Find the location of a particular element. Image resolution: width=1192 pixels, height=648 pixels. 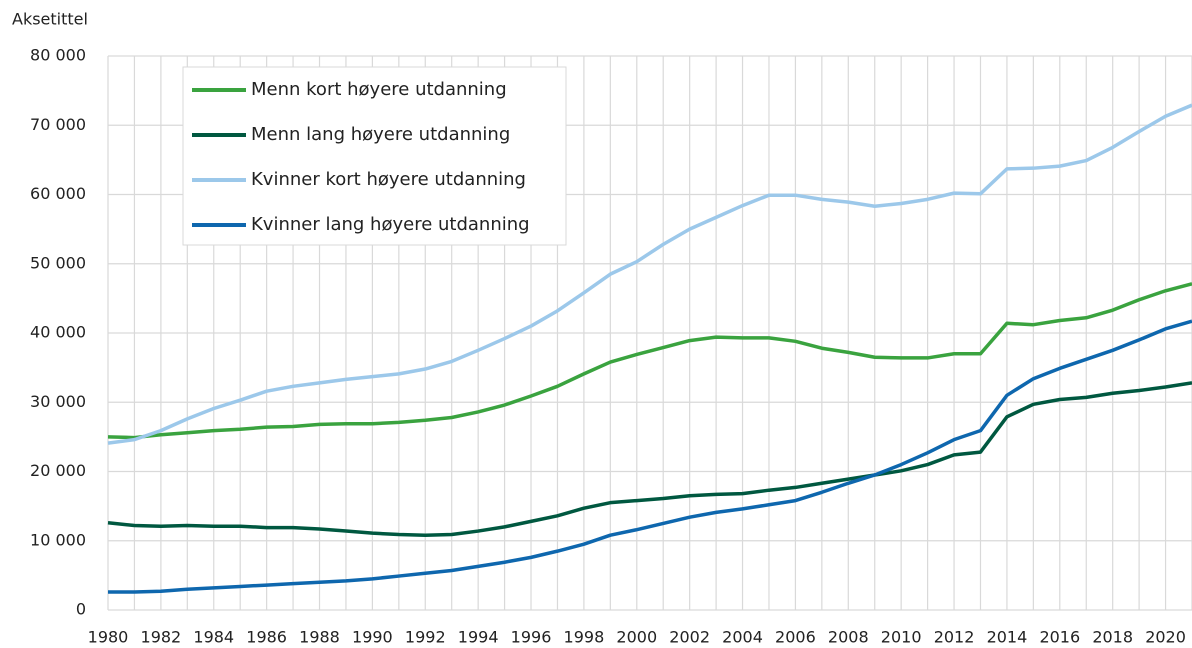

x-tick-label: 2012 is located at coordinates (954, 637).